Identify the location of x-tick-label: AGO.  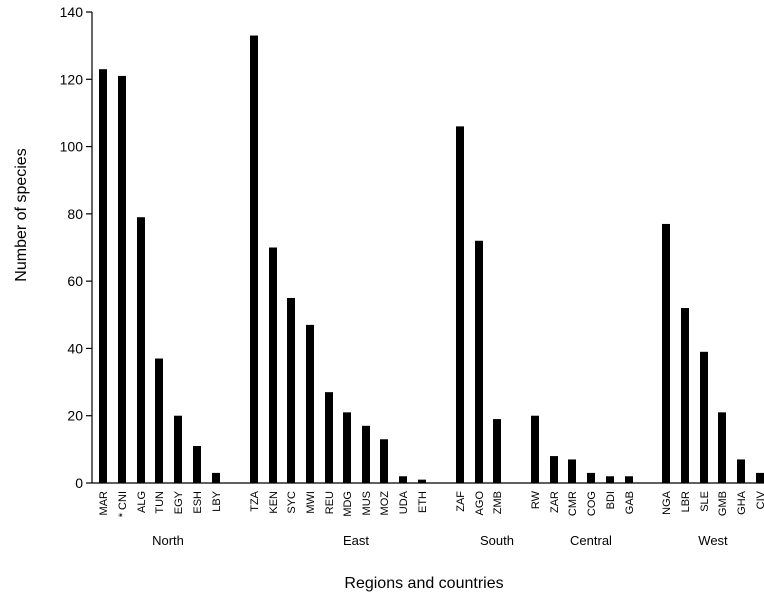
(480, 503).